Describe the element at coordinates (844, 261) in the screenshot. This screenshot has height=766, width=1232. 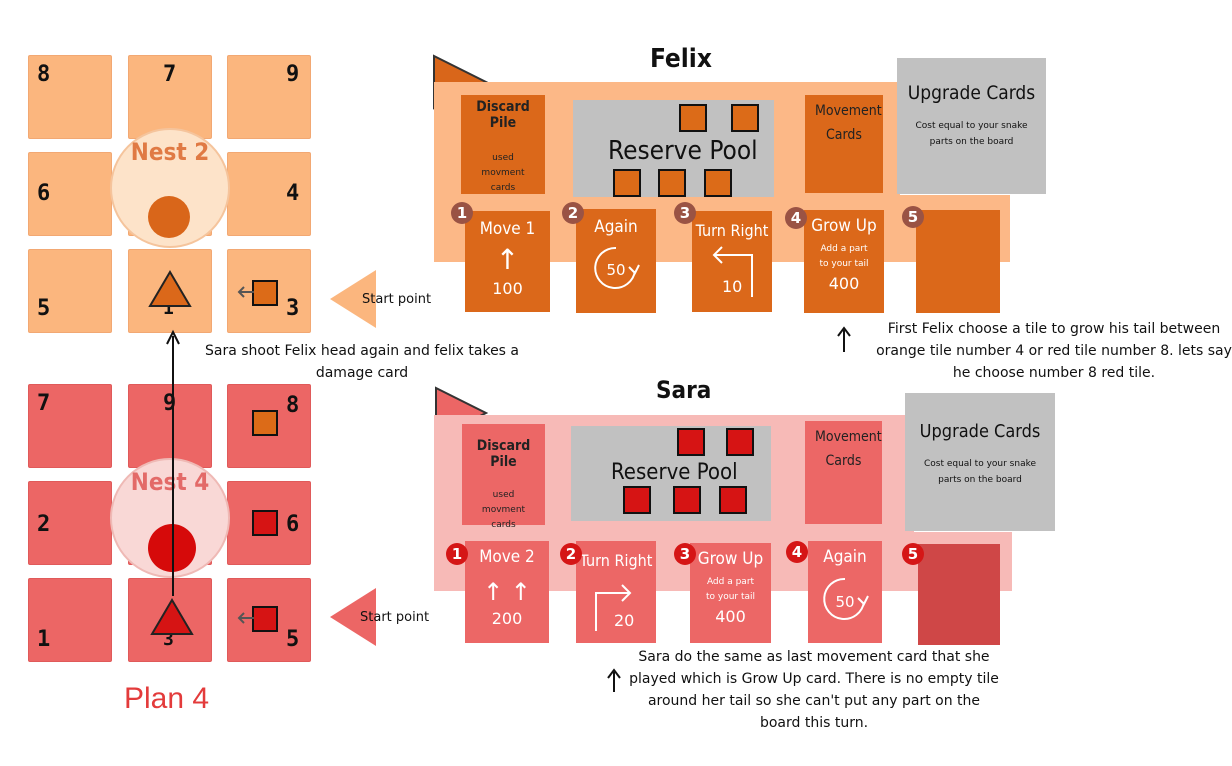
I see `felix-card-4: Grow Up Add a part to your tail 400` at that location.